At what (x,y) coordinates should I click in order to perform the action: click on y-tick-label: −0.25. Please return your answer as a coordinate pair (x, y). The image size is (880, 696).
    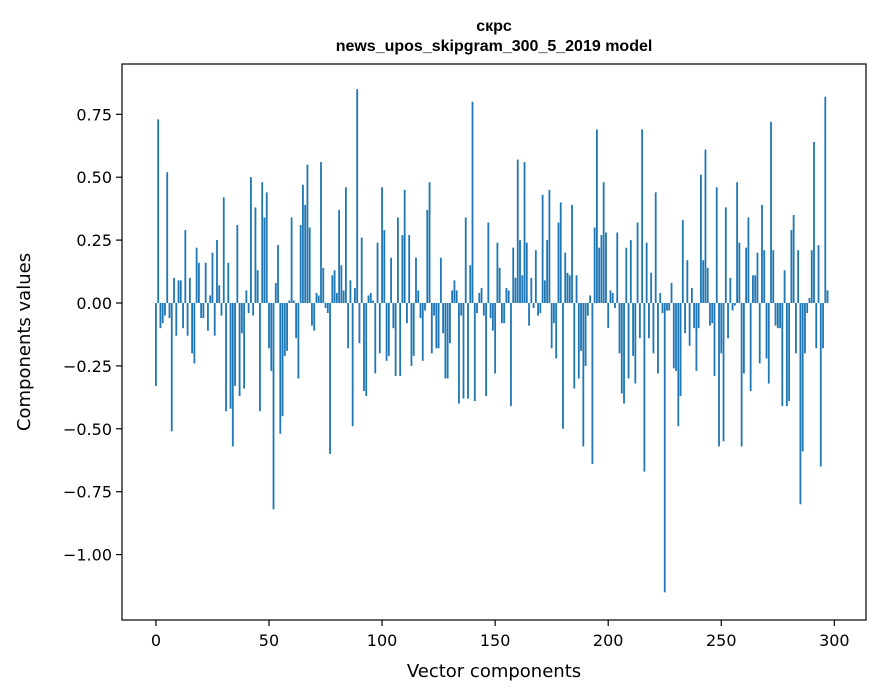
    Looking at the image, I should click on (87, 366).